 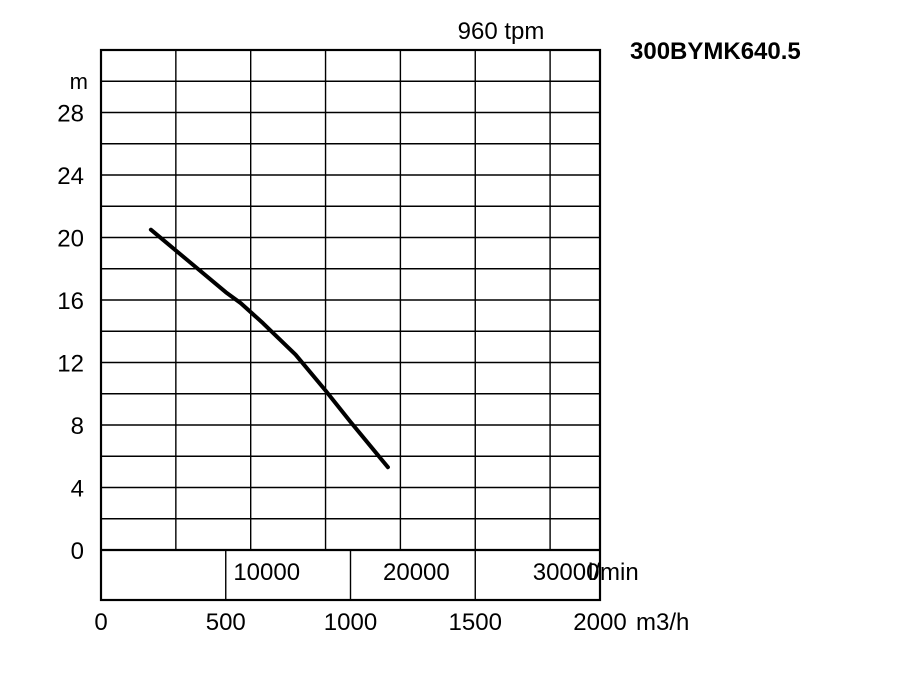 What do you see at coordinates (416, 572) in the screenshot?
I see `x-secondary-tick-label: 20000` at bounding box center [416, 572].